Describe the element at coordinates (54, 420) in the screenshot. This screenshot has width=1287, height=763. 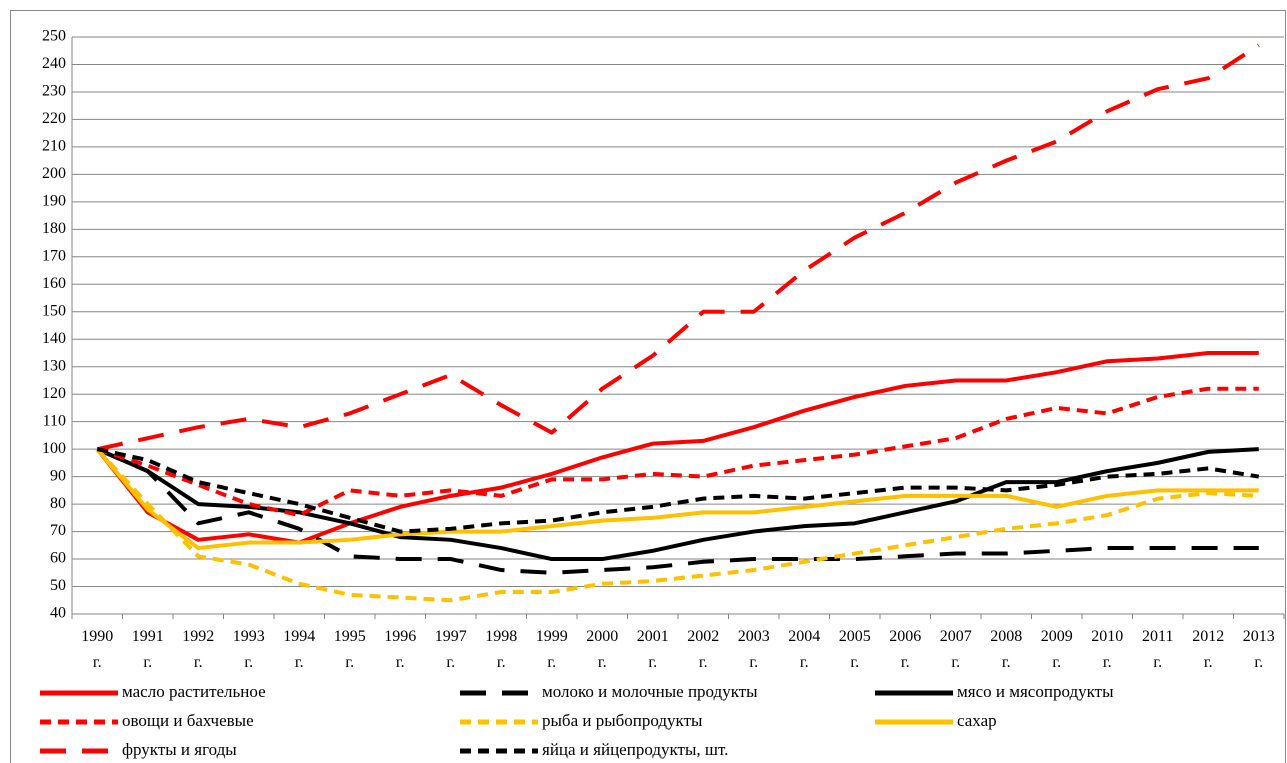
I see `y-tick-label: 110` at that location.